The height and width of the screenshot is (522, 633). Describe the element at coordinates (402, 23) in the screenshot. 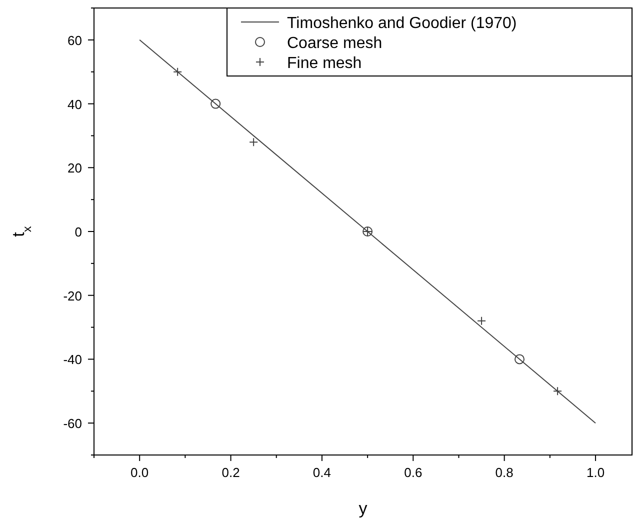

I see `legend-label: Timoshenko and Goodier (1970)` at that location.